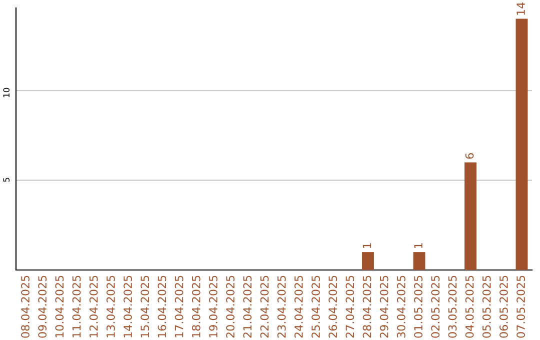  I want to click on x-tick-label: 18.04.2025, so click(196, 307).